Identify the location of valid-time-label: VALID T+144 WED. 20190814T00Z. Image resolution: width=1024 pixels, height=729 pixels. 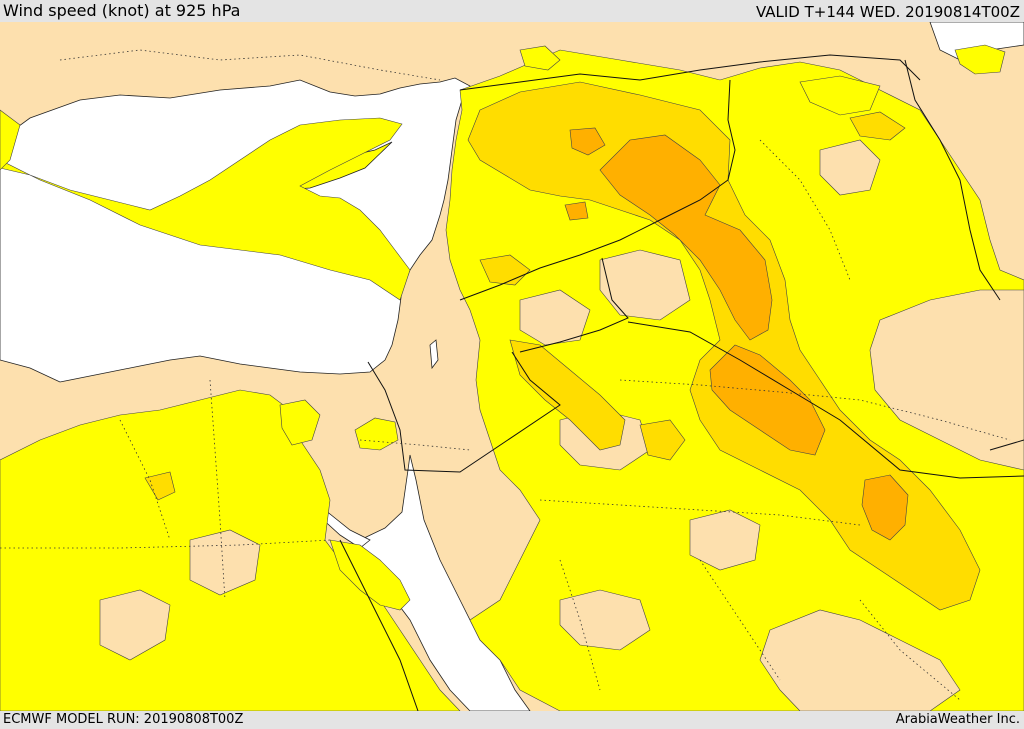
(887, 12).